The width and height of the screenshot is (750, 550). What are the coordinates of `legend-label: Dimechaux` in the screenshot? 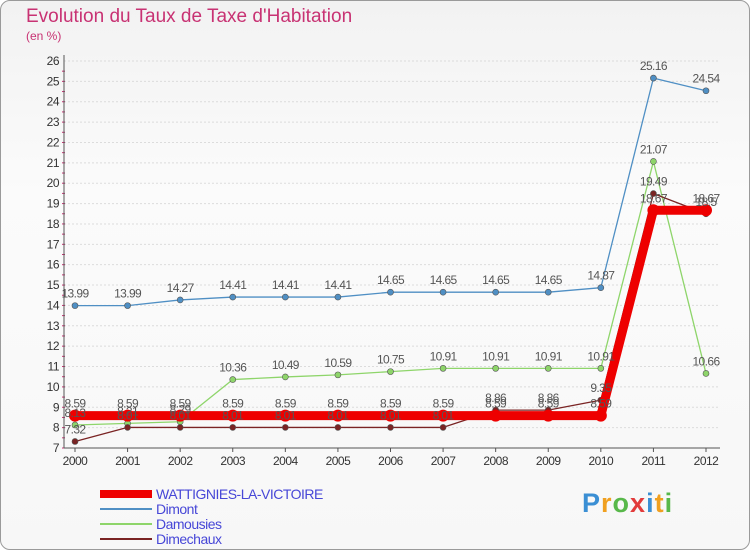 It's located at (189, 539).